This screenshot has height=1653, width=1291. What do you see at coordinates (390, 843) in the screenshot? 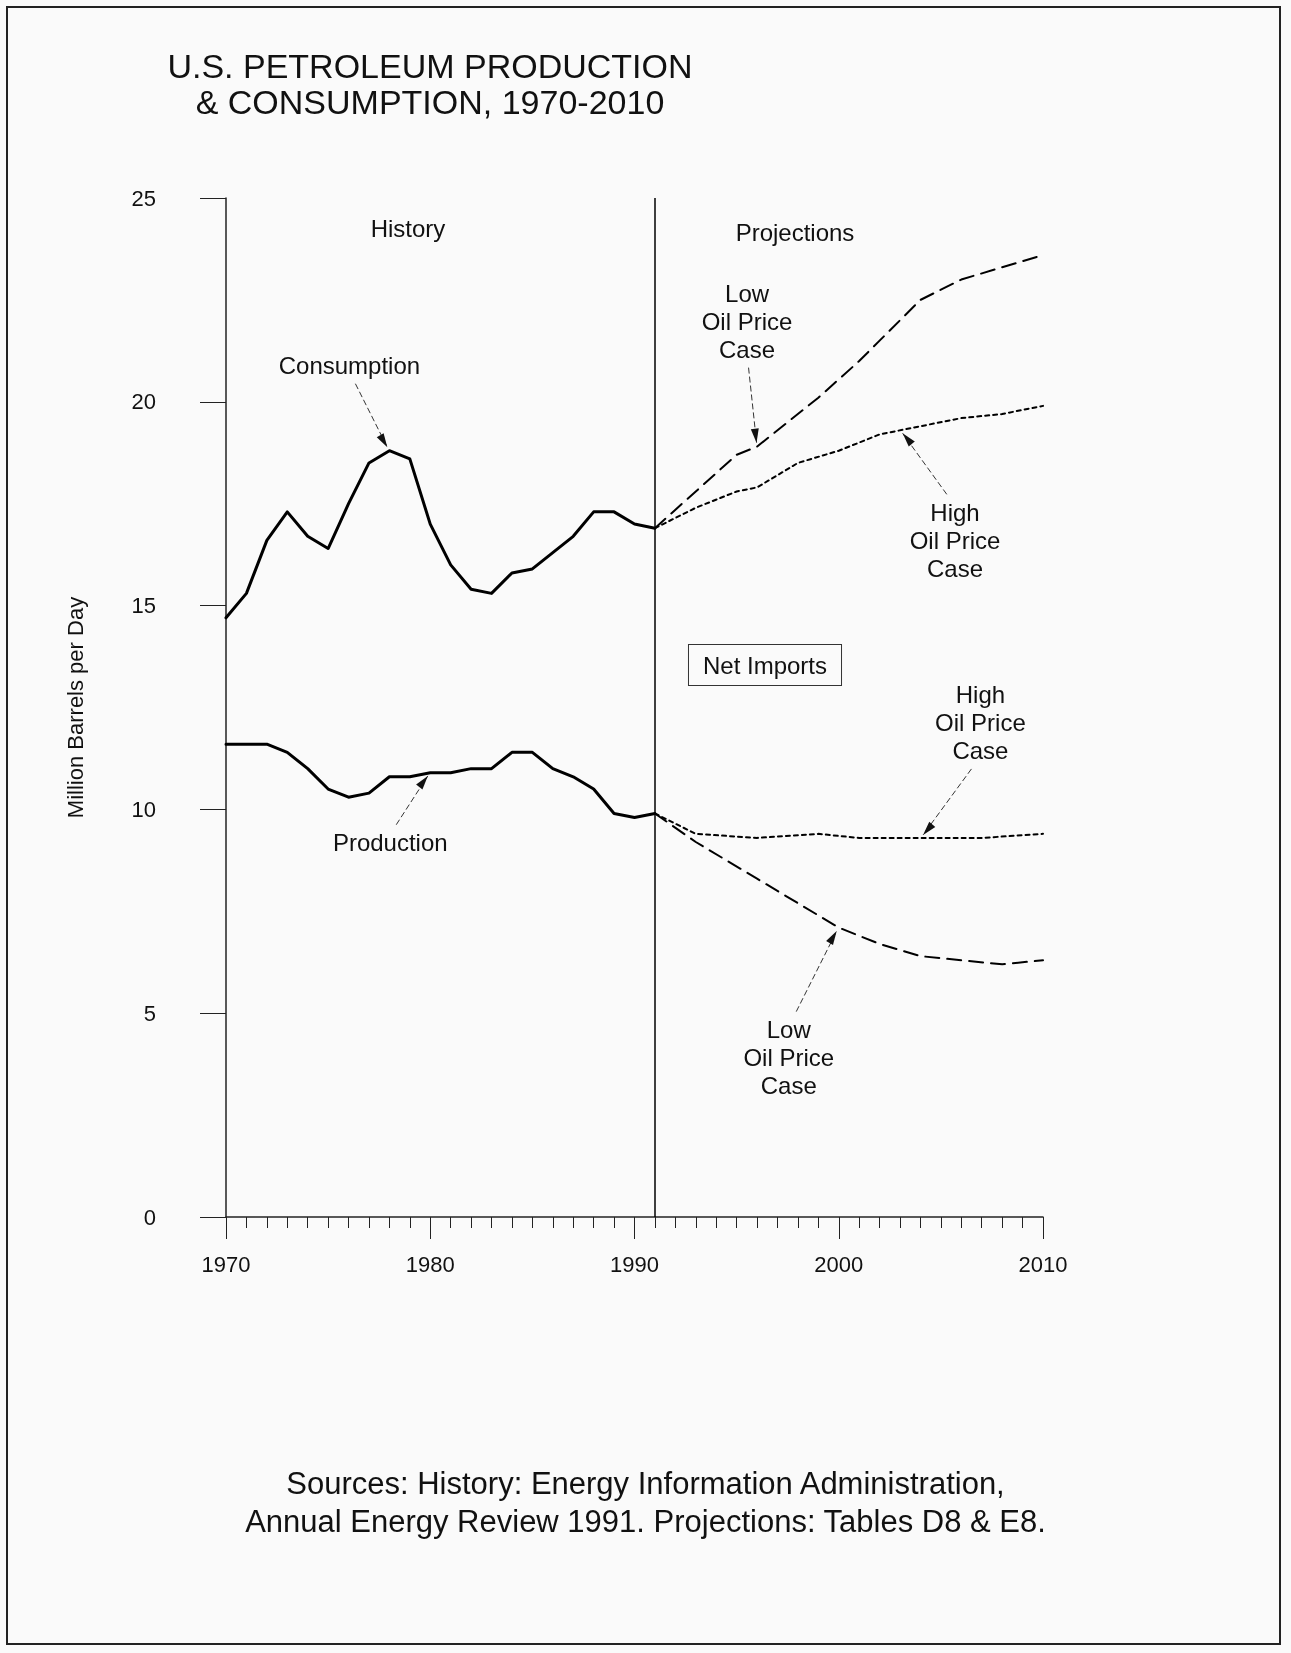
I see `annotation: Production` at bounding box center [390, 843].